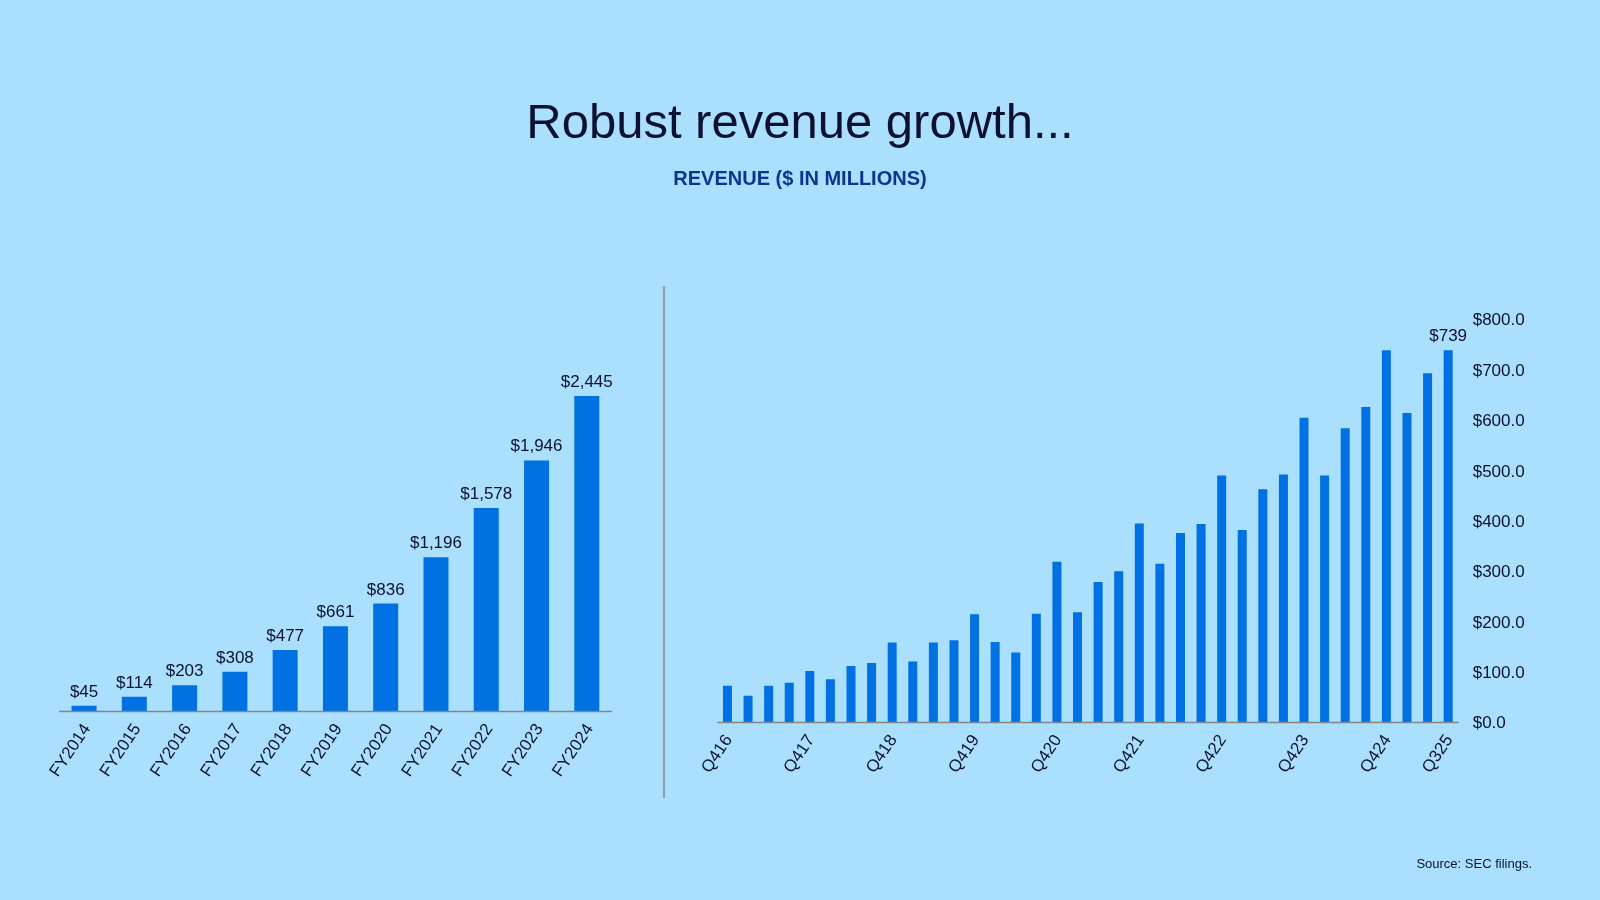  What do you see at coordinates (1498, 471) in the screenshot?
I see `y-tick-label: $500.0` at bounding box center [1498, 471].